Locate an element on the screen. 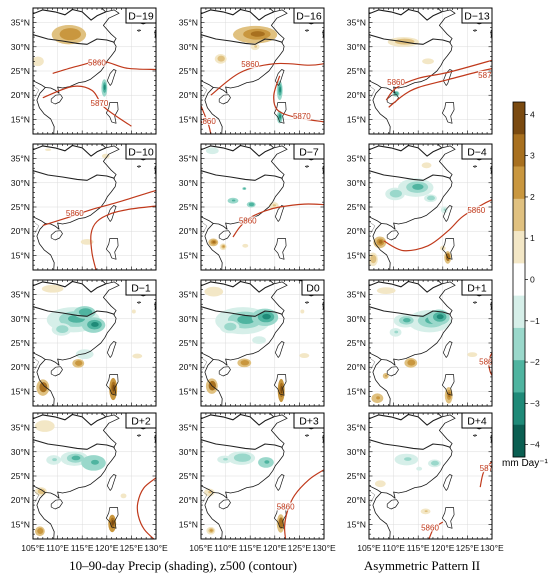  colorbar-tick-label: −3 is located at coordinates (535, 403).